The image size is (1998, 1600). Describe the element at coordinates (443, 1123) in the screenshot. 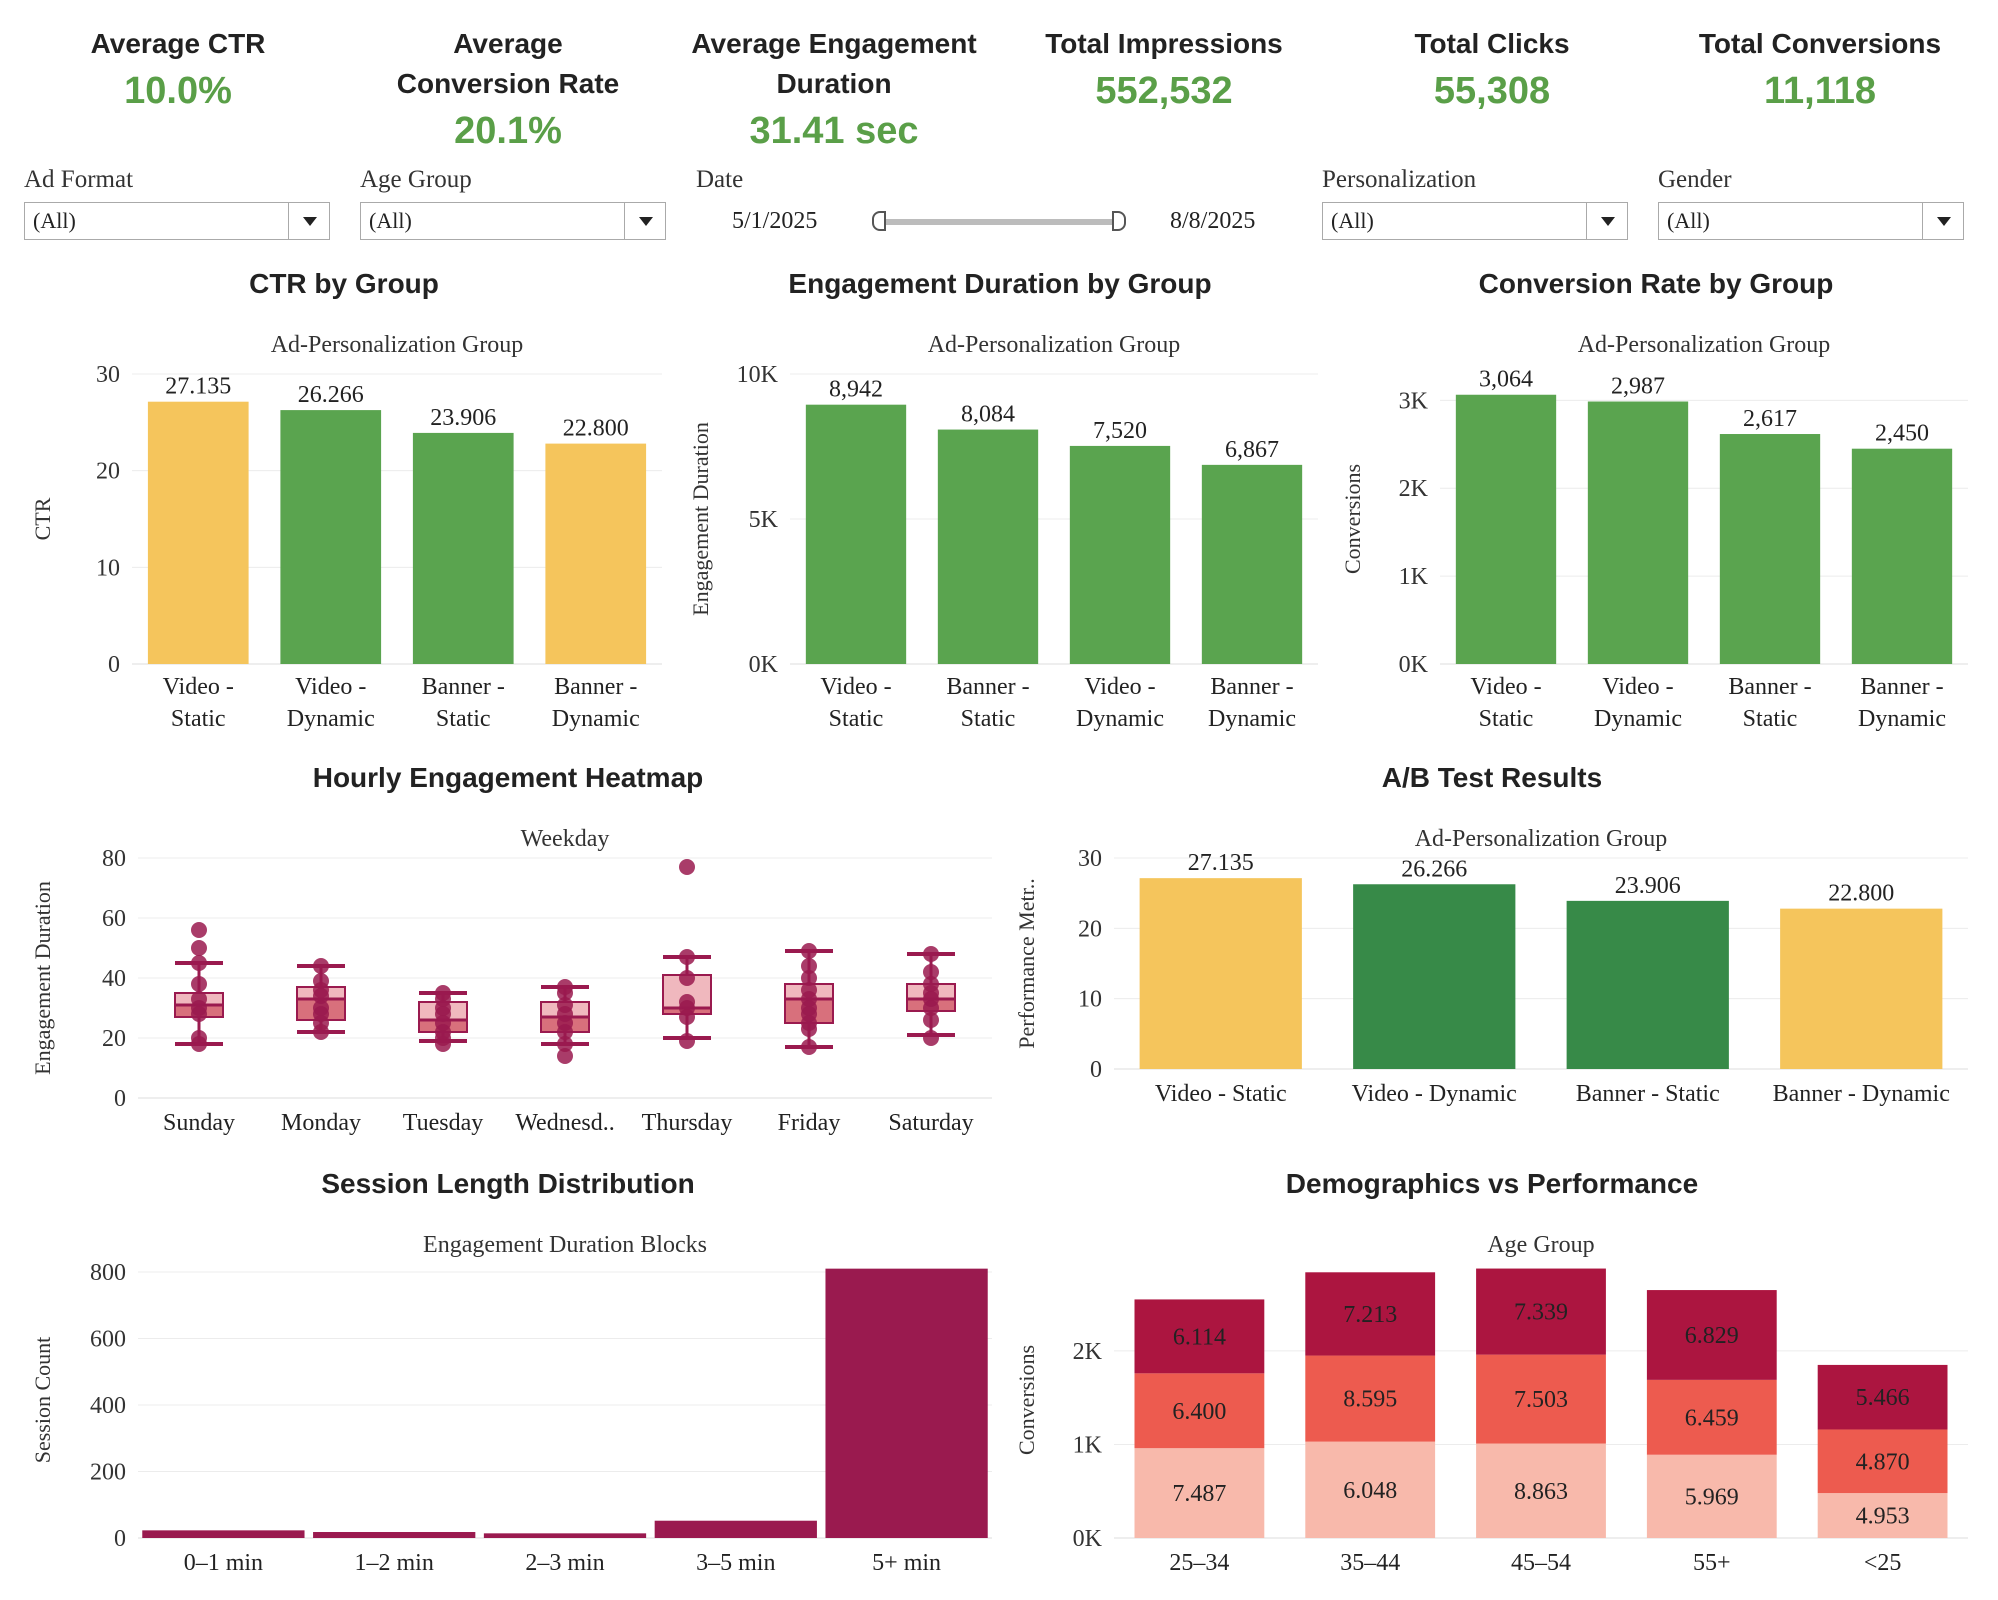

I see `x-tick-label: Tuesday` at that location.